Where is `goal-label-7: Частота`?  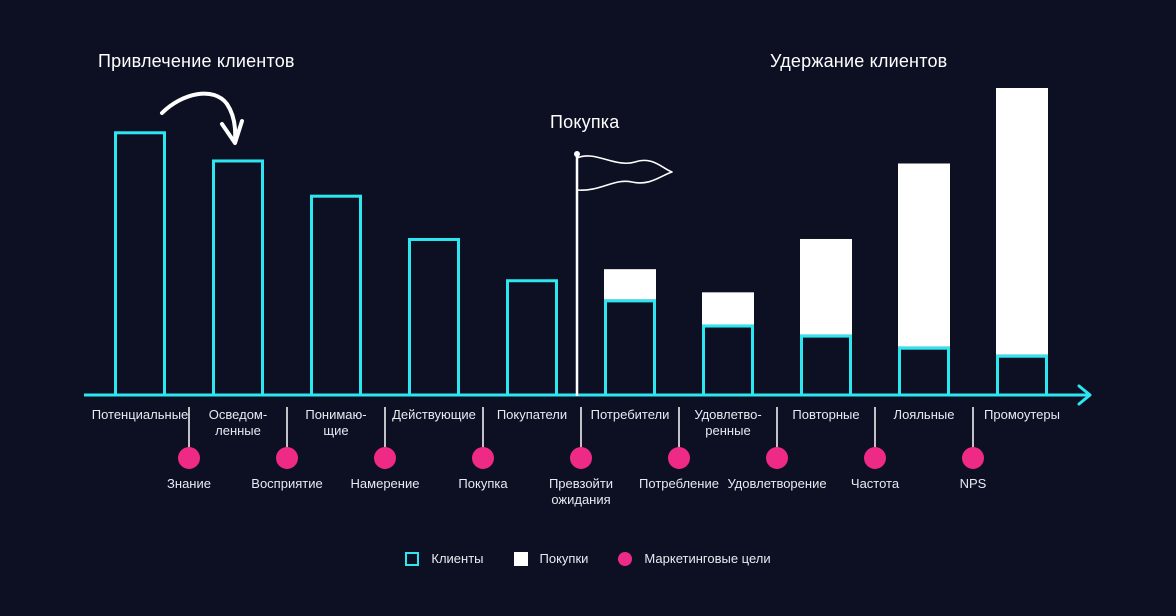
goal-label-7: Частота is located at coordinates (875, 483).